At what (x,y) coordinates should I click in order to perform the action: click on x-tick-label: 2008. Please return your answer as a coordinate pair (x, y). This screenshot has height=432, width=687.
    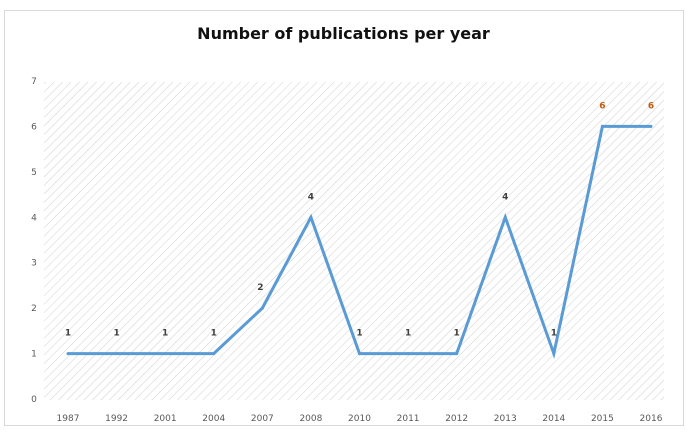
    Looking at the image, I should click on (310, 419).